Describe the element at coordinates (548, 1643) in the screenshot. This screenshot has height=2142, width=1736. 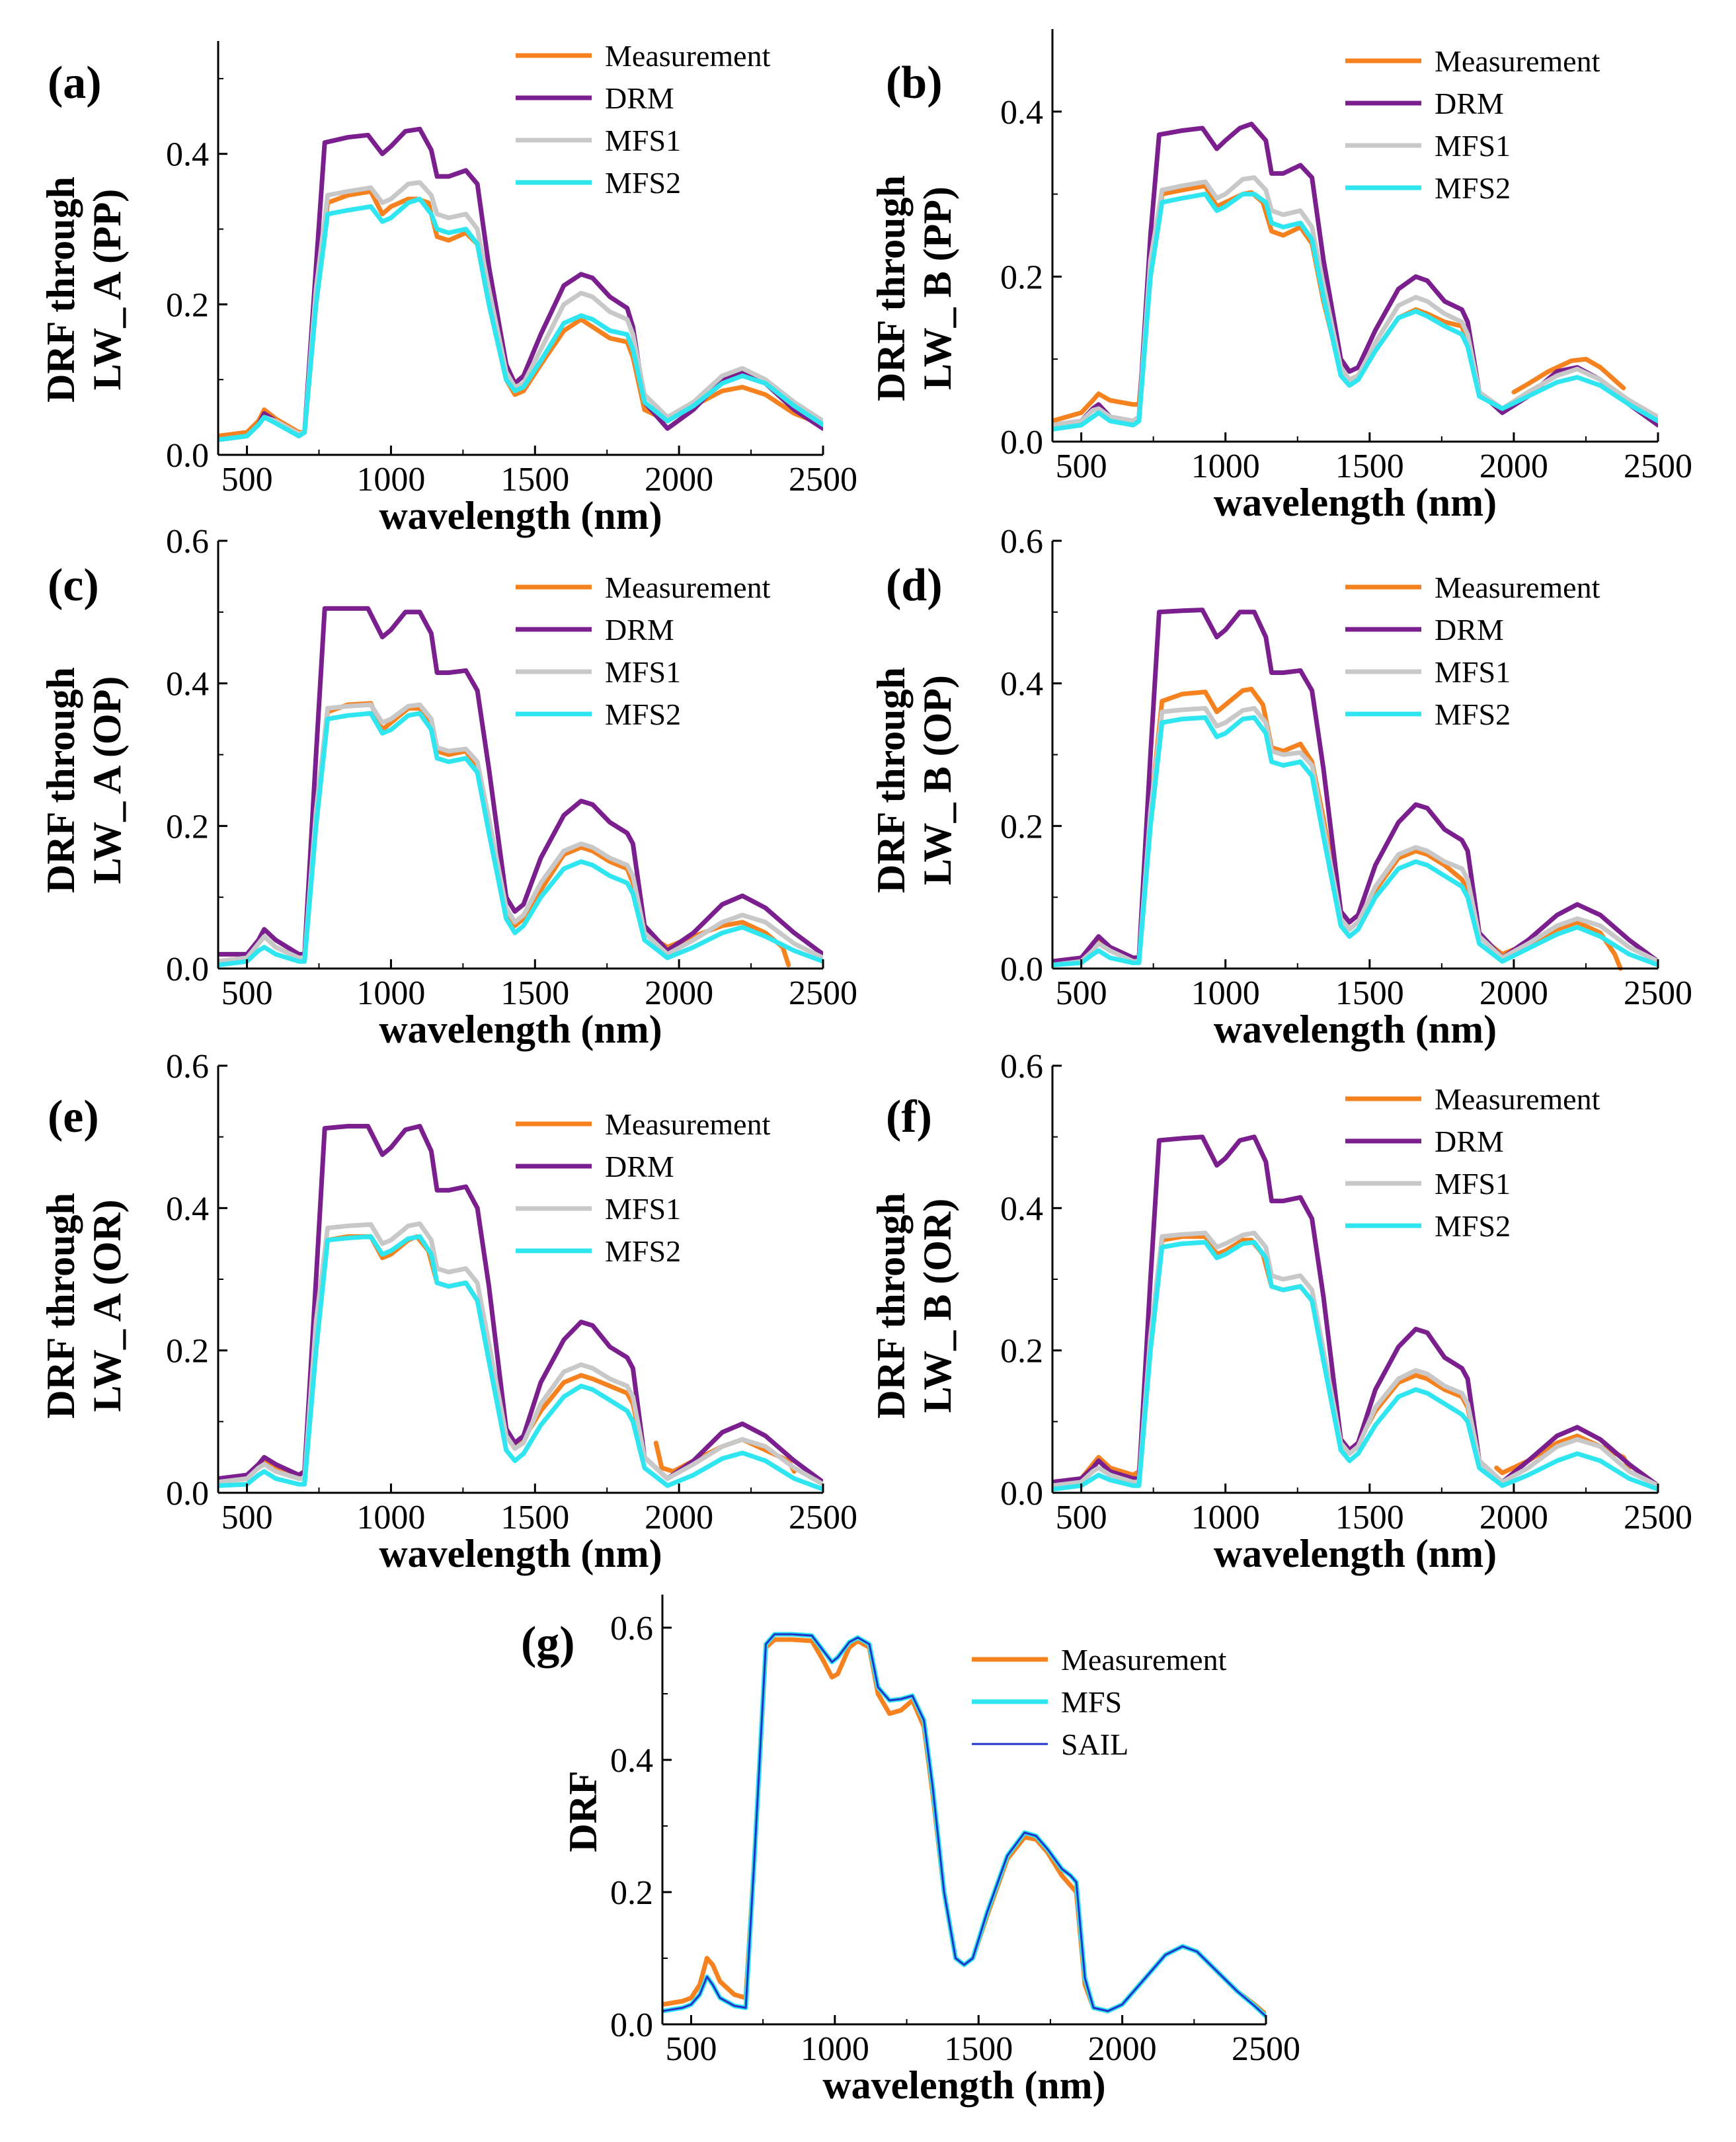
I see `panel-label: (g)` at that location.